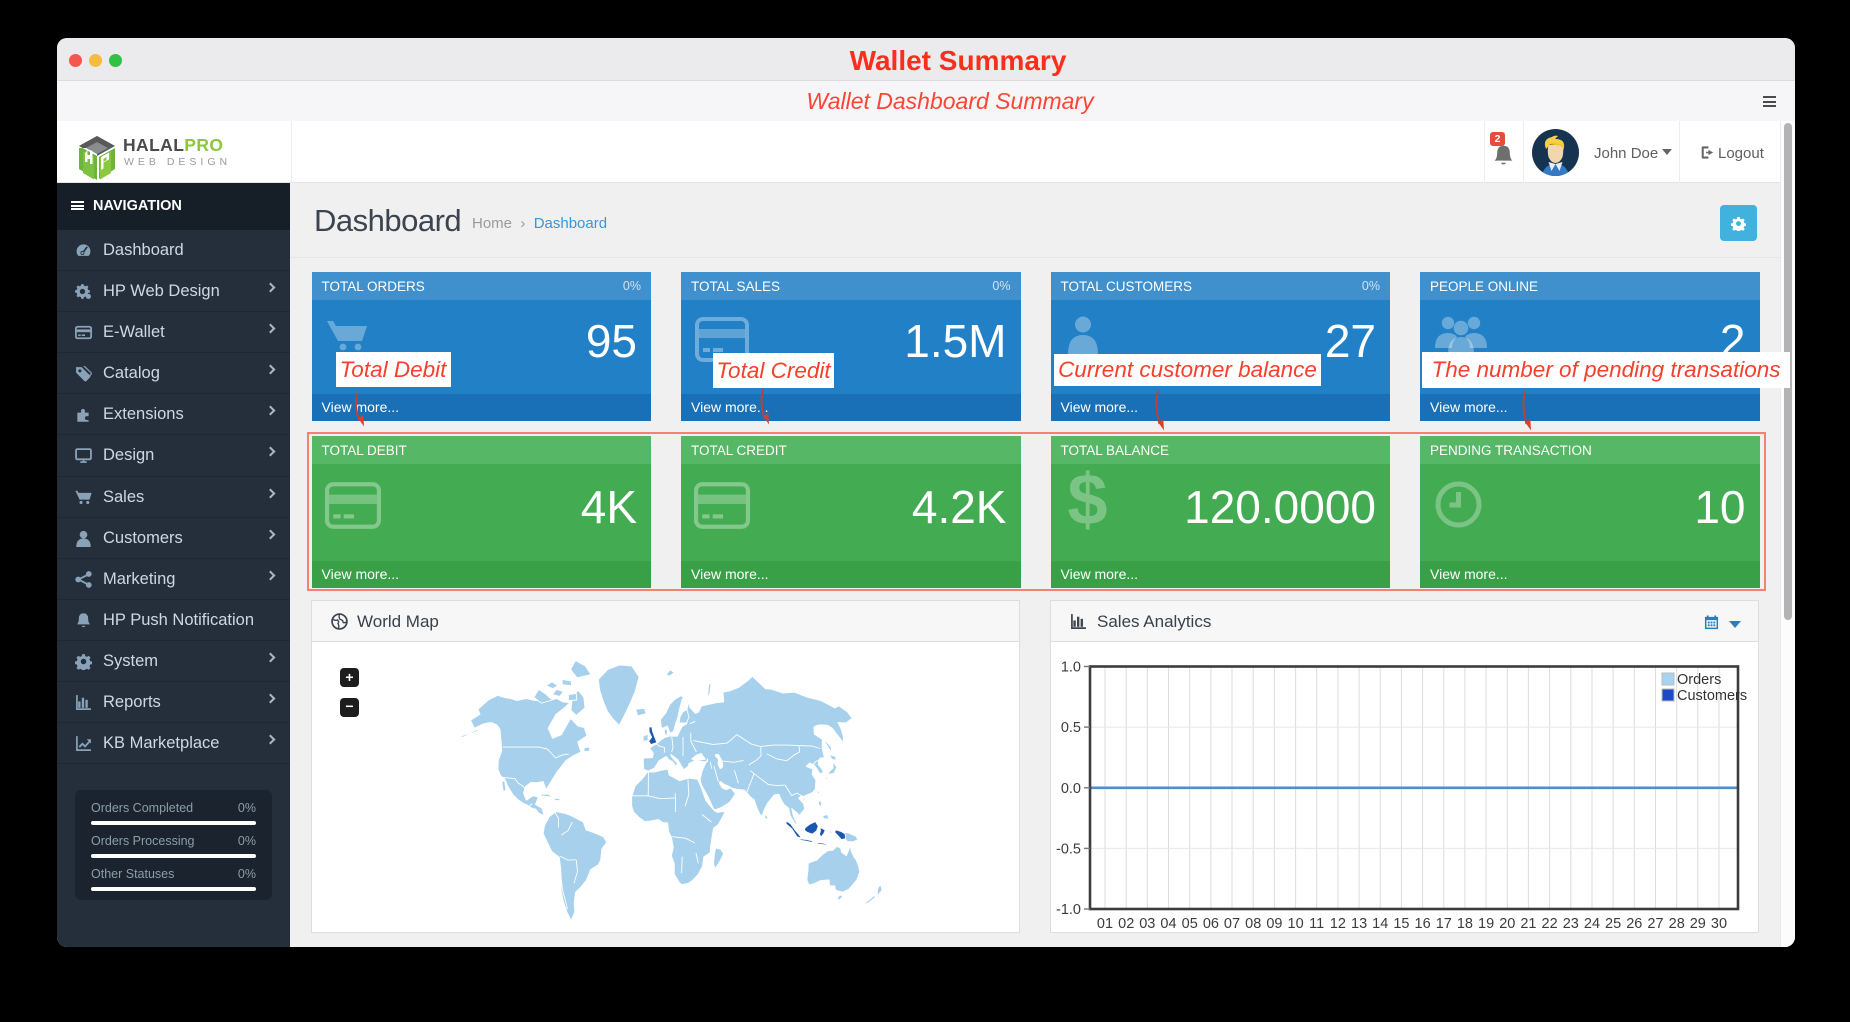 Image resolution: width=1850 pixels, height=1022 pixels. Describe the element at coordinates (1068, 849) in the screenshot. I see `svg-text: -0.5` at that location.